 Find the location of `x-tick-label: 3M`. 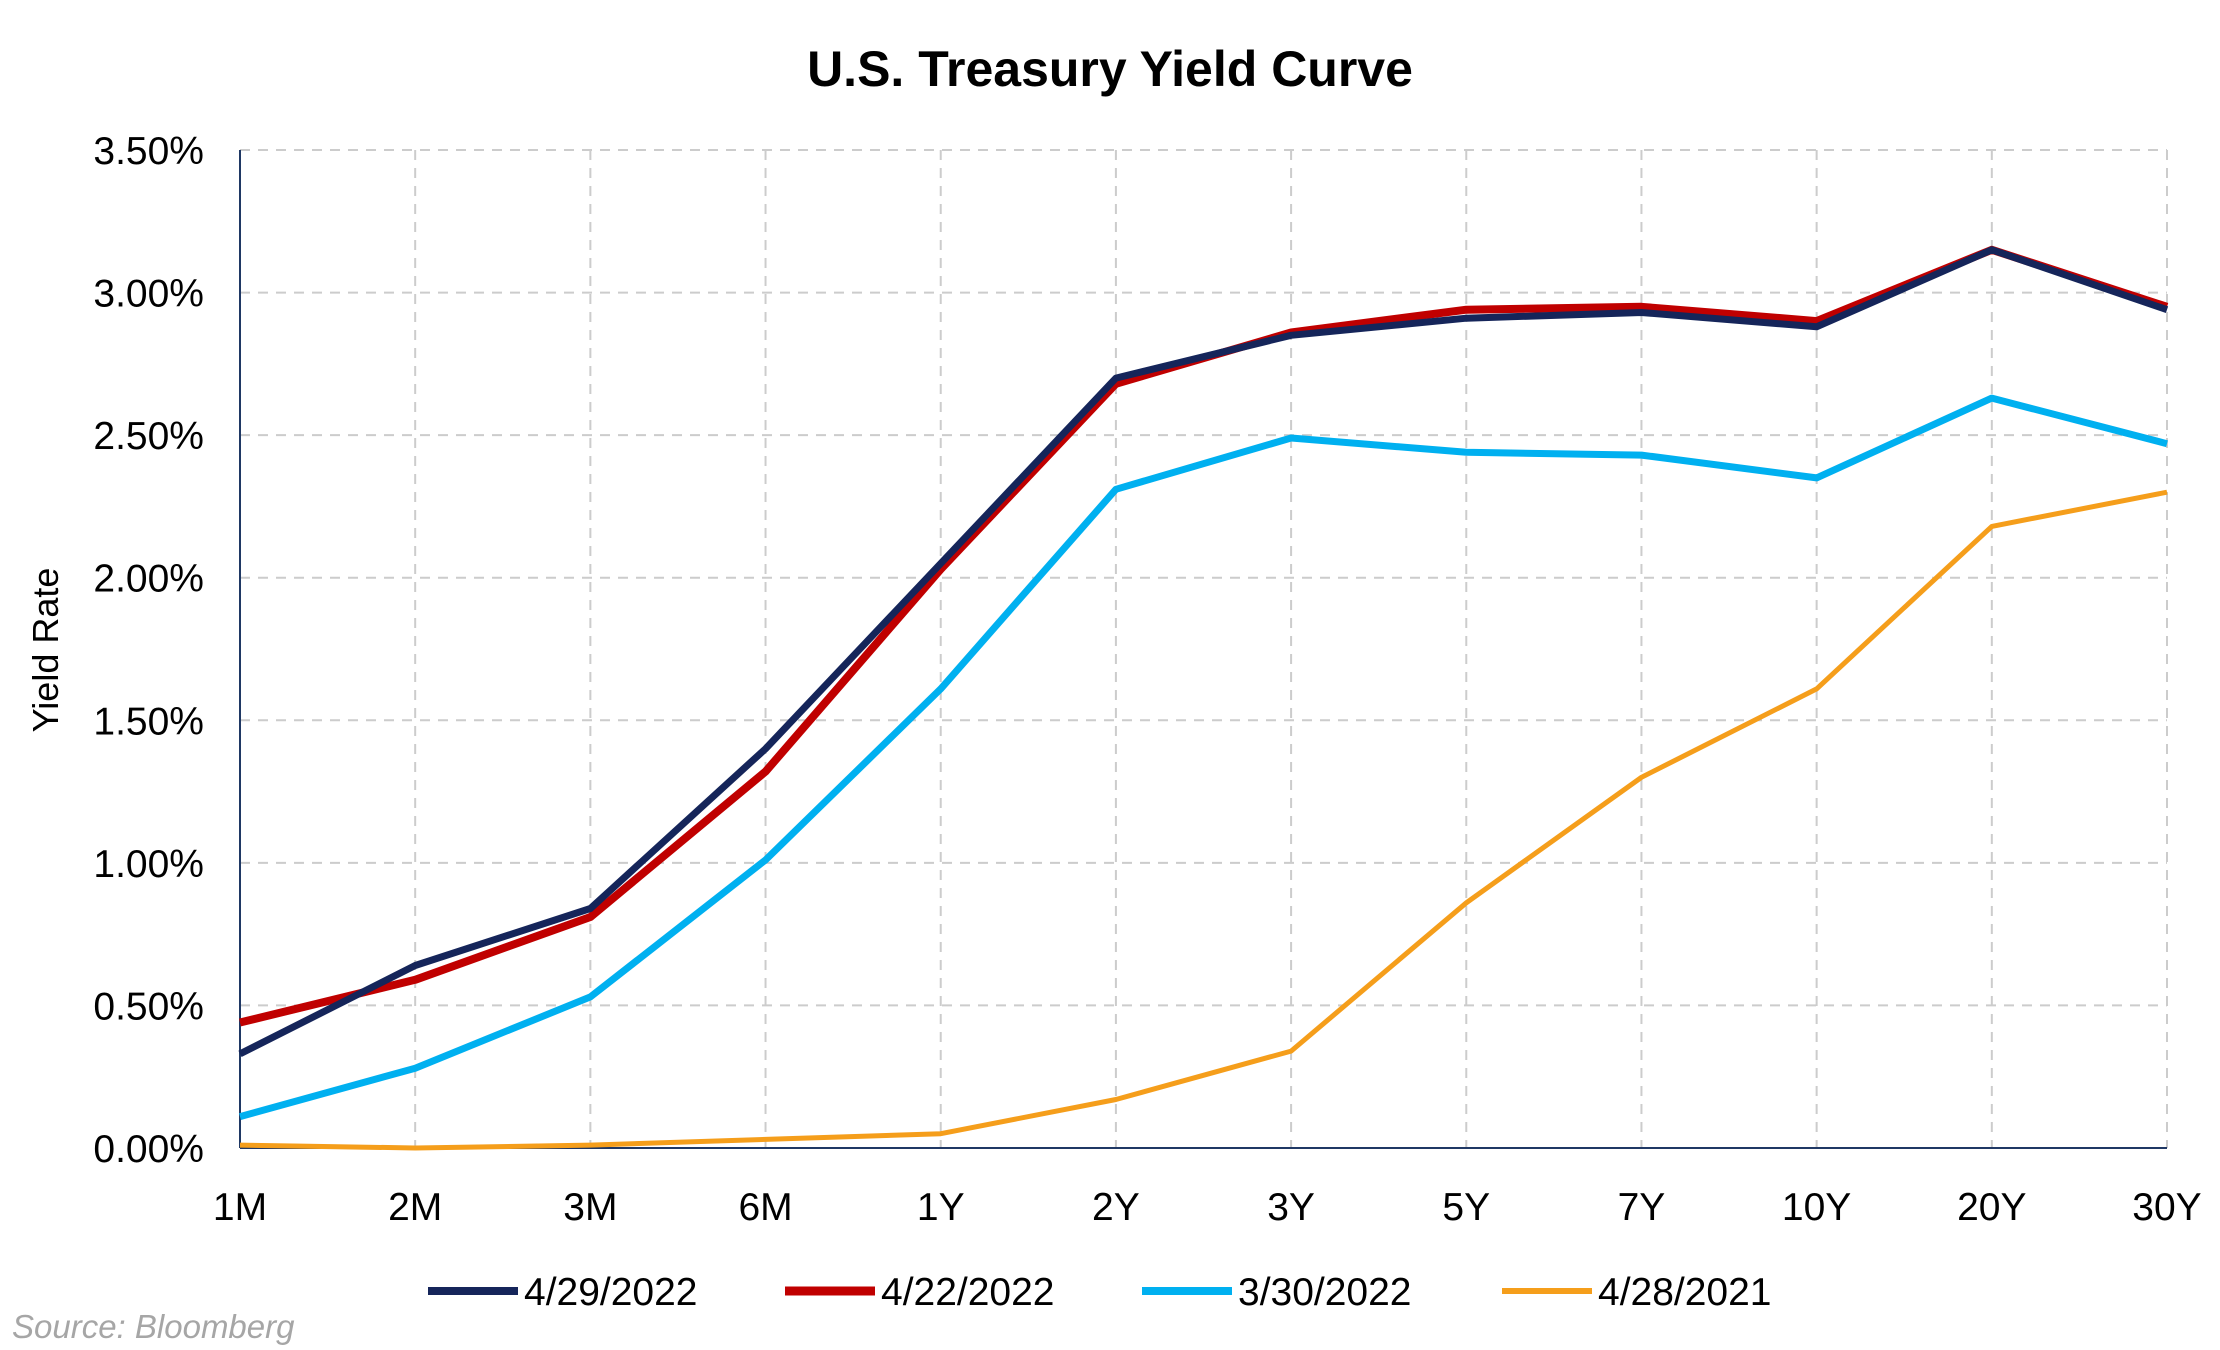

x-tick-label: 3M is located at coordinates (590, 1207).